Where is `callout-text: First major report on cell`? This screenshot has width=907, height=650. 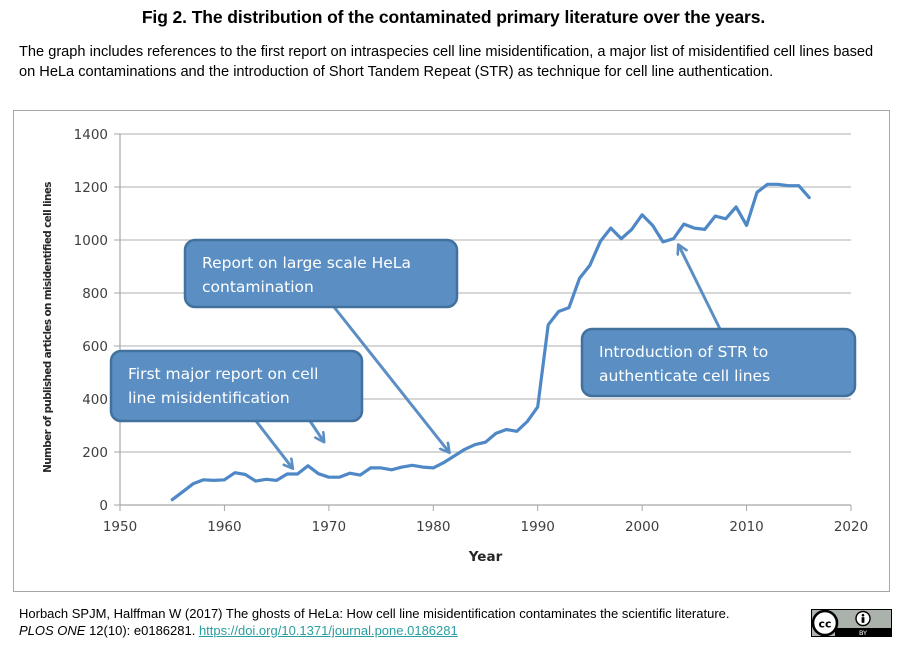 callout-text: First major report on cell is located at coordinates (223, 374).